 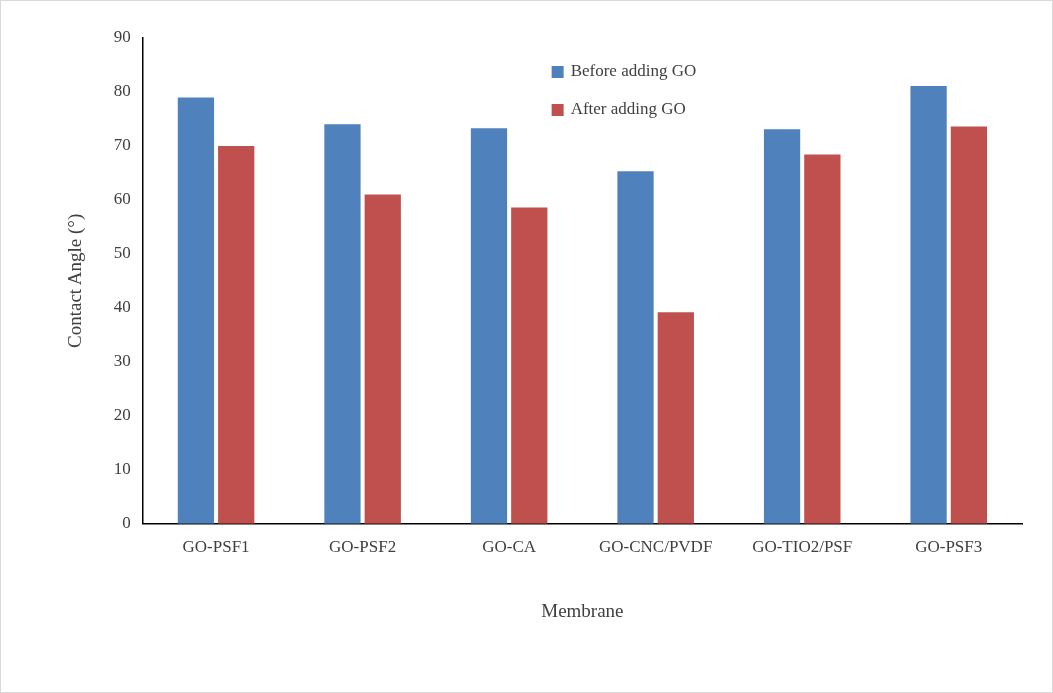 I want to click on legend-label: Before adding GO, so click(x=633, y=71).